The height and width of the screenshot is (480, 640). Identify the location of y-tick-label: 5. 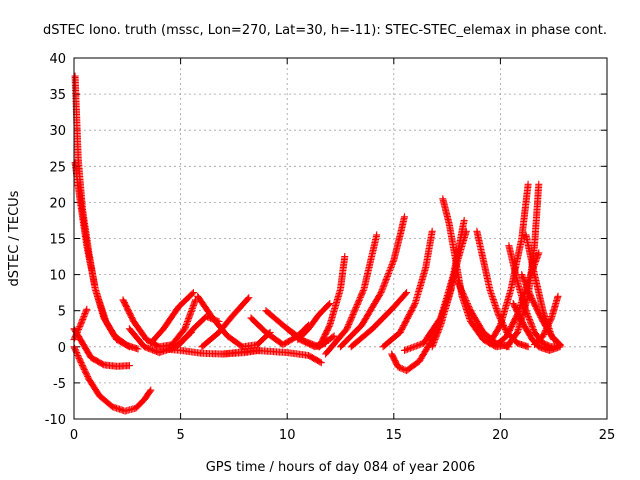
(62, 312).